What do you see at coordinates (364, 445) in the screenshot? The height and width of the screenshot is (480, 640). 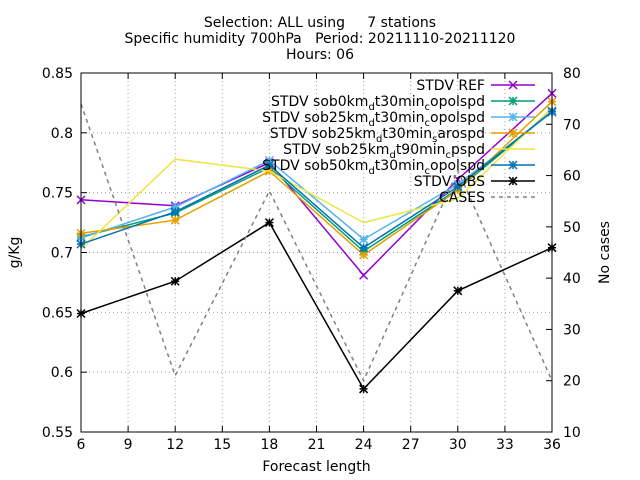 I see `x-tick-label: 24` at bounding box center [364, 445].